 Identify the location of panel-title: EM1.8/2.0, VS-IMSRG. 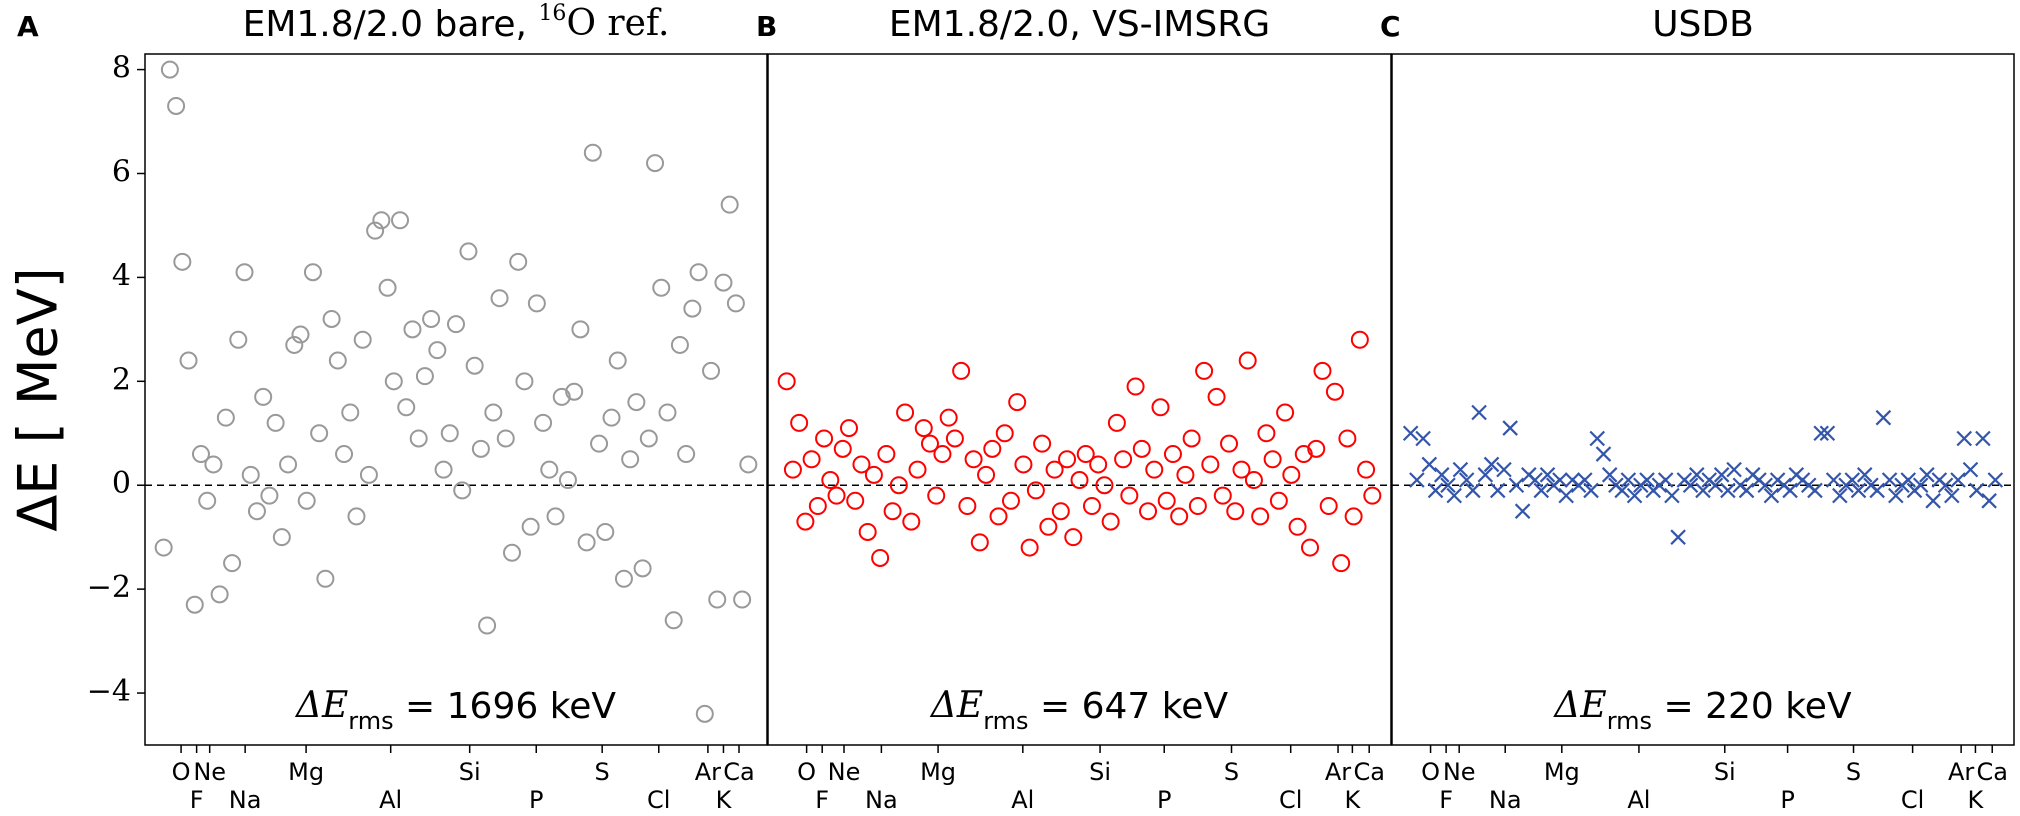
(1079, 24).